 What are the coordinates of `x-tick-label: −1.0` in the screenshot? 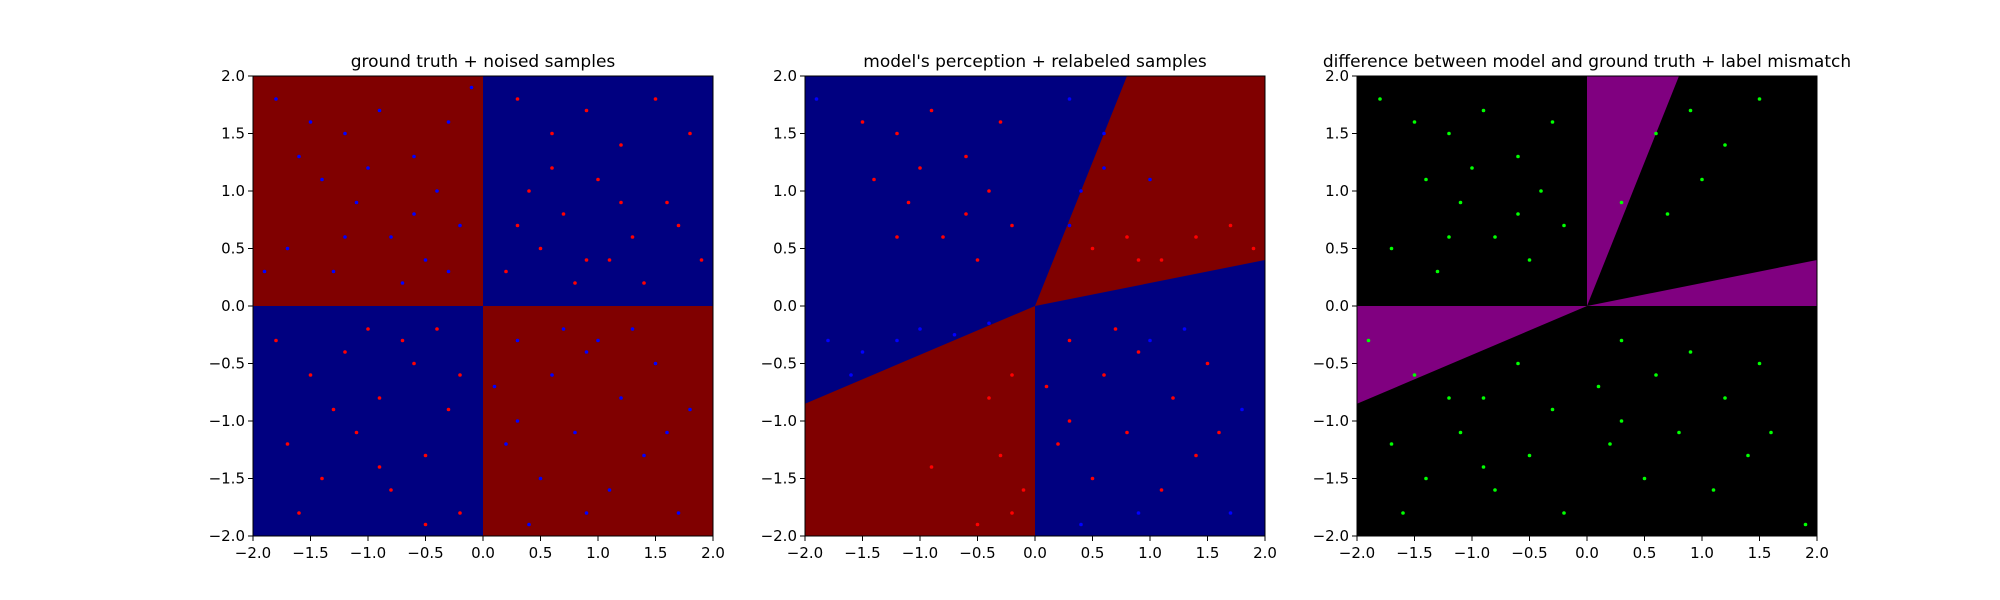 It's located at (920, 553).